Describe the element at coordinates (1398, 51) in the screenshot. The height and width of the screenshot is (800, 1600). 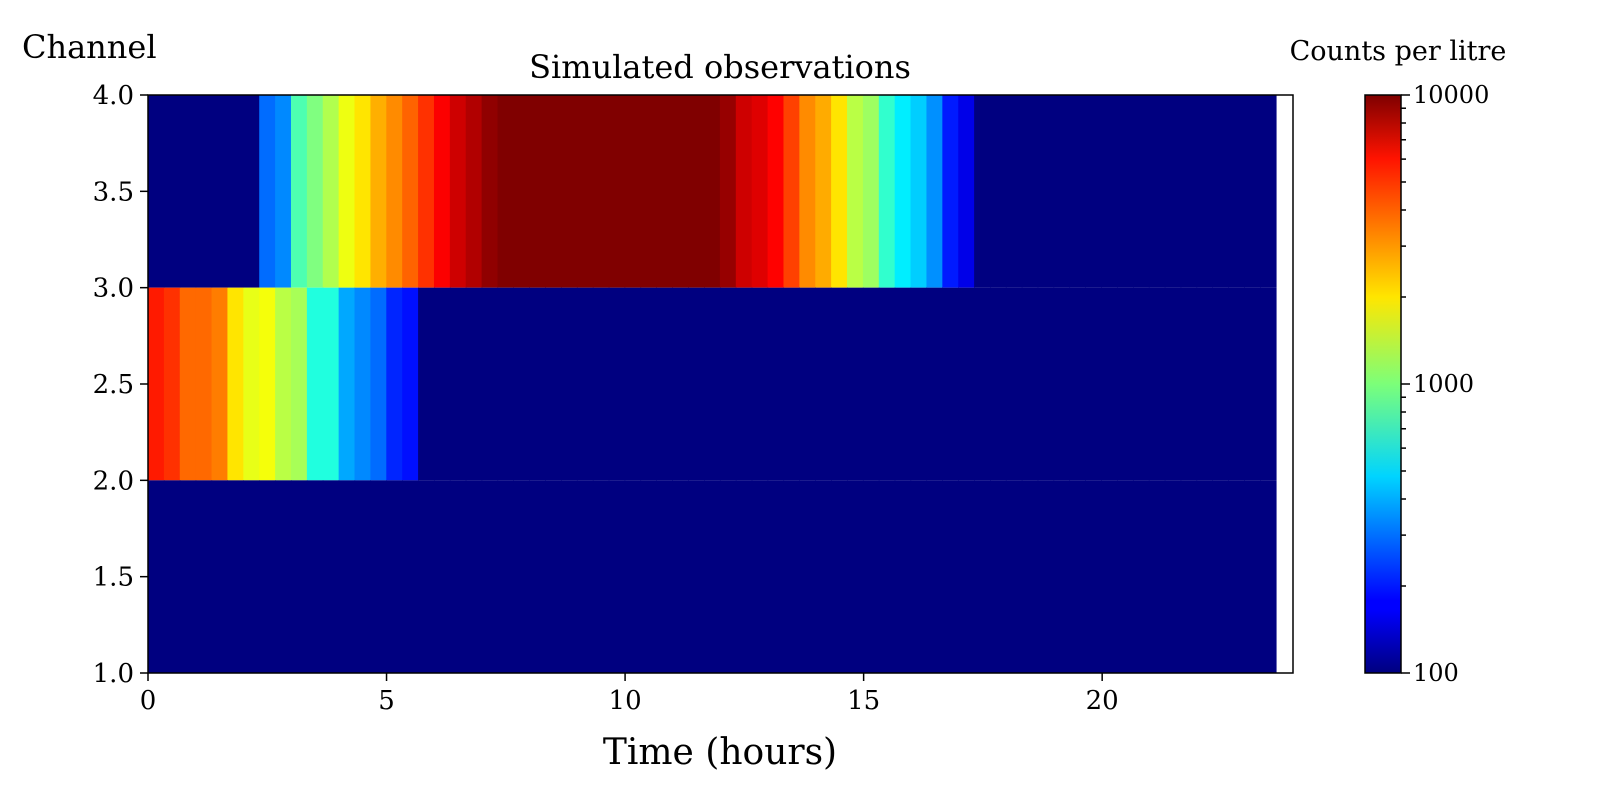
I see `colorbar-label: Counts per litre` at that location.